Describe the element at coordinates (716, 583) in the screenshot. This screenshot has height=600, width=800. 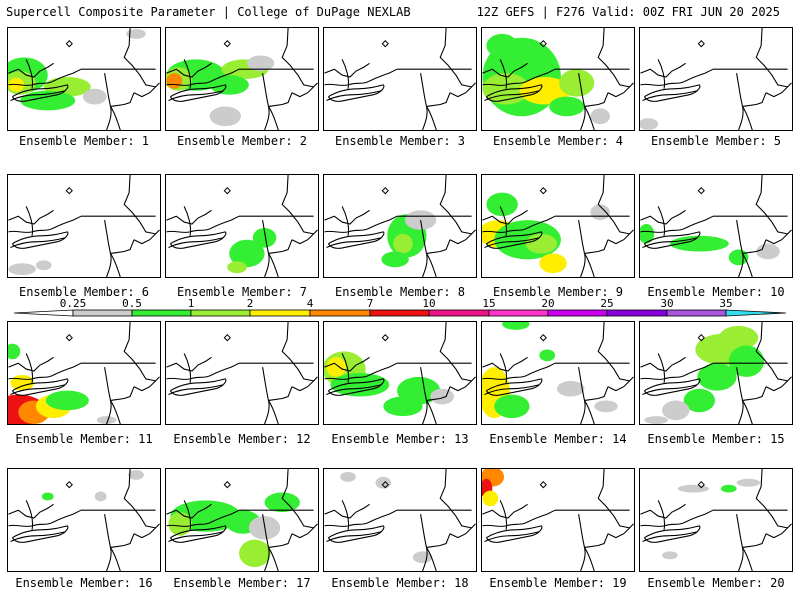
I see `member-label-20: Ensemble Member: 20` at that location.